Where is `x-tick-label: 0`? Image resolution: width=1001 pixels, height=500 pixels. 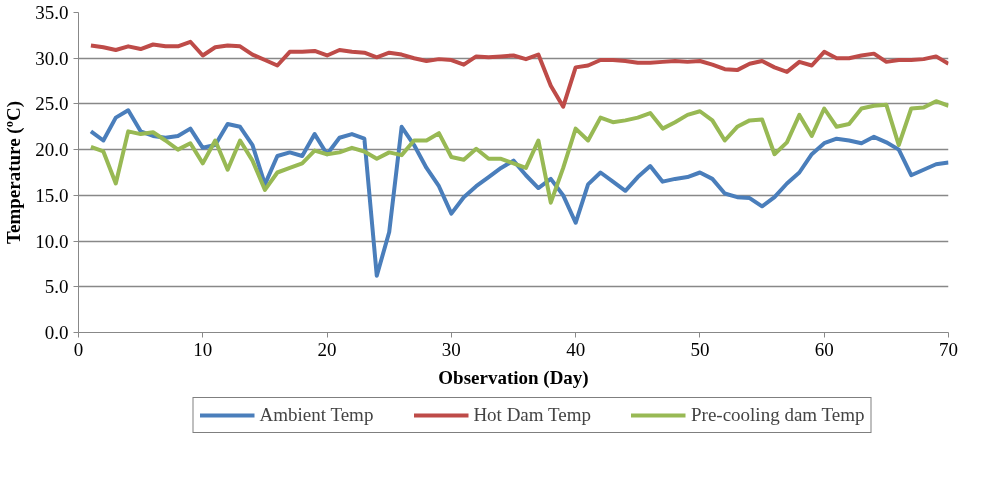
x-tick-label: 0 is located at coordinates (78, 349).